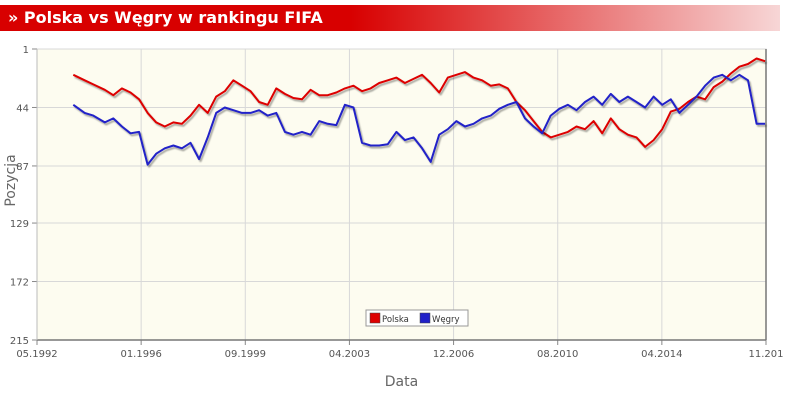 Image resolution: width=787 pixels, height=410 pixels. What do you see at coordinates (19, 224) in the screenshot?
I see `y-tick-label: 129` at bounding box center [19, 224].